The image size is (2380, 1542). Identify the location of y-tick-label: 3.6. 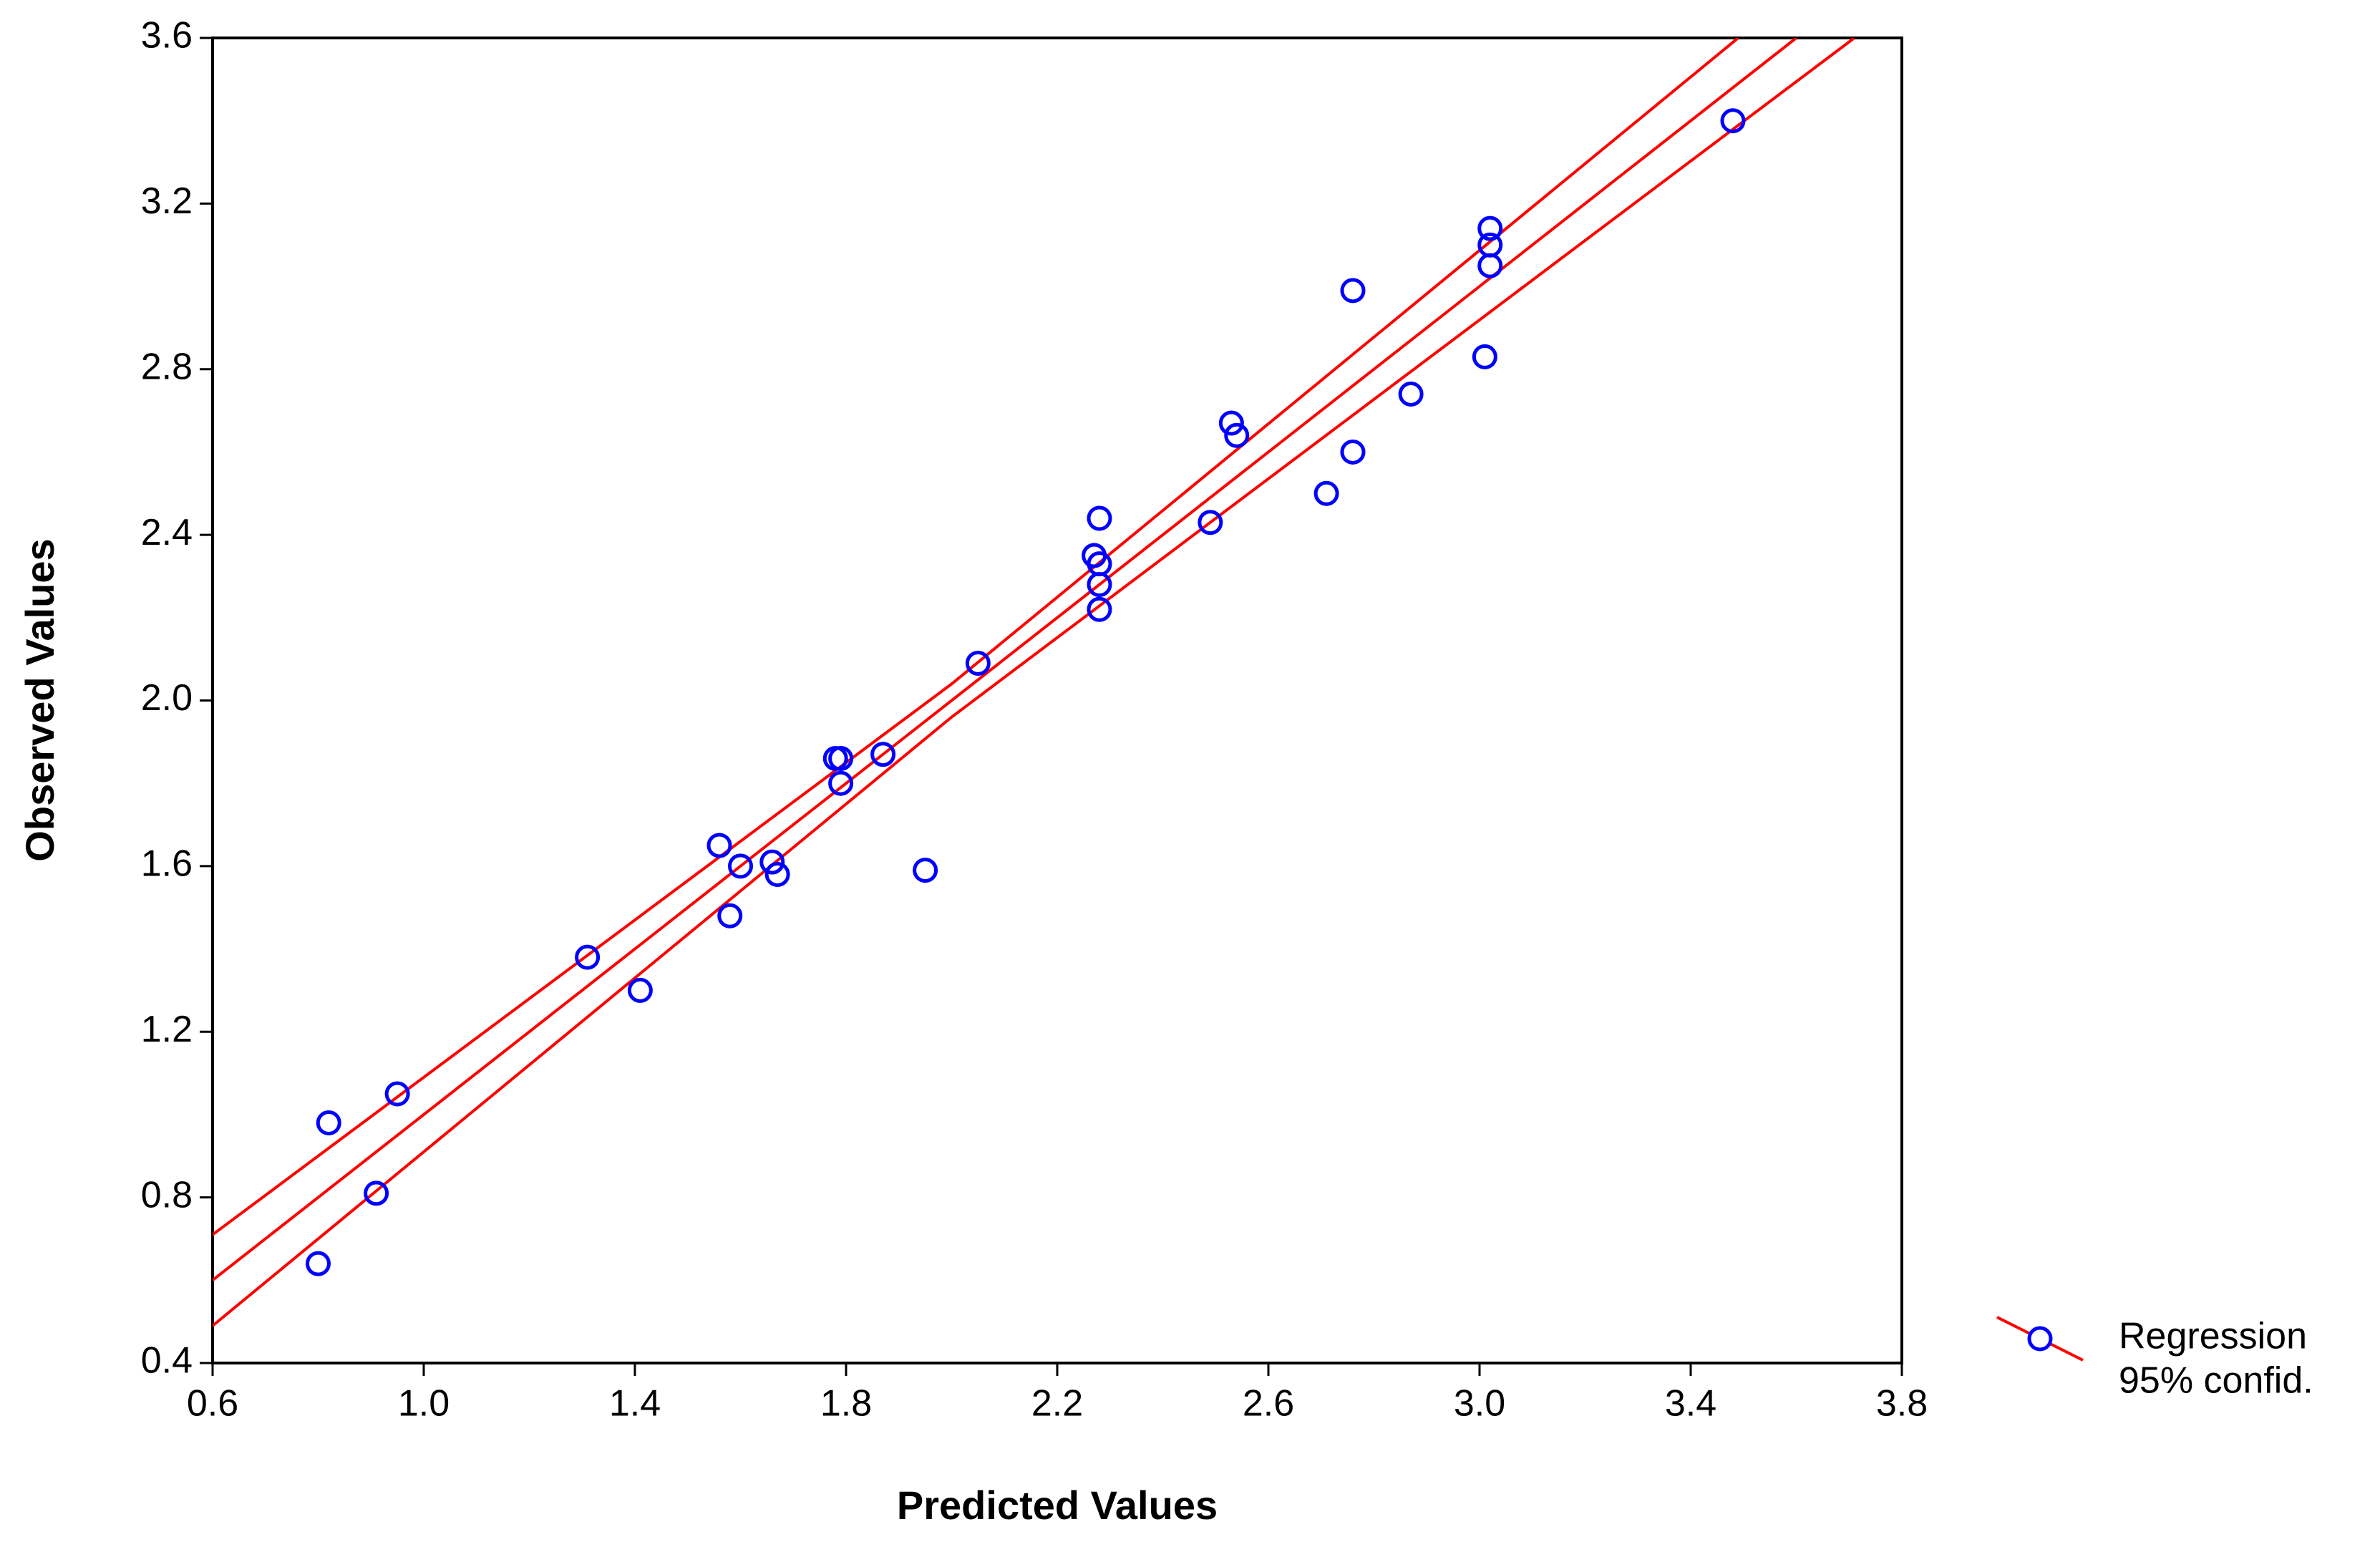
(167, 36).